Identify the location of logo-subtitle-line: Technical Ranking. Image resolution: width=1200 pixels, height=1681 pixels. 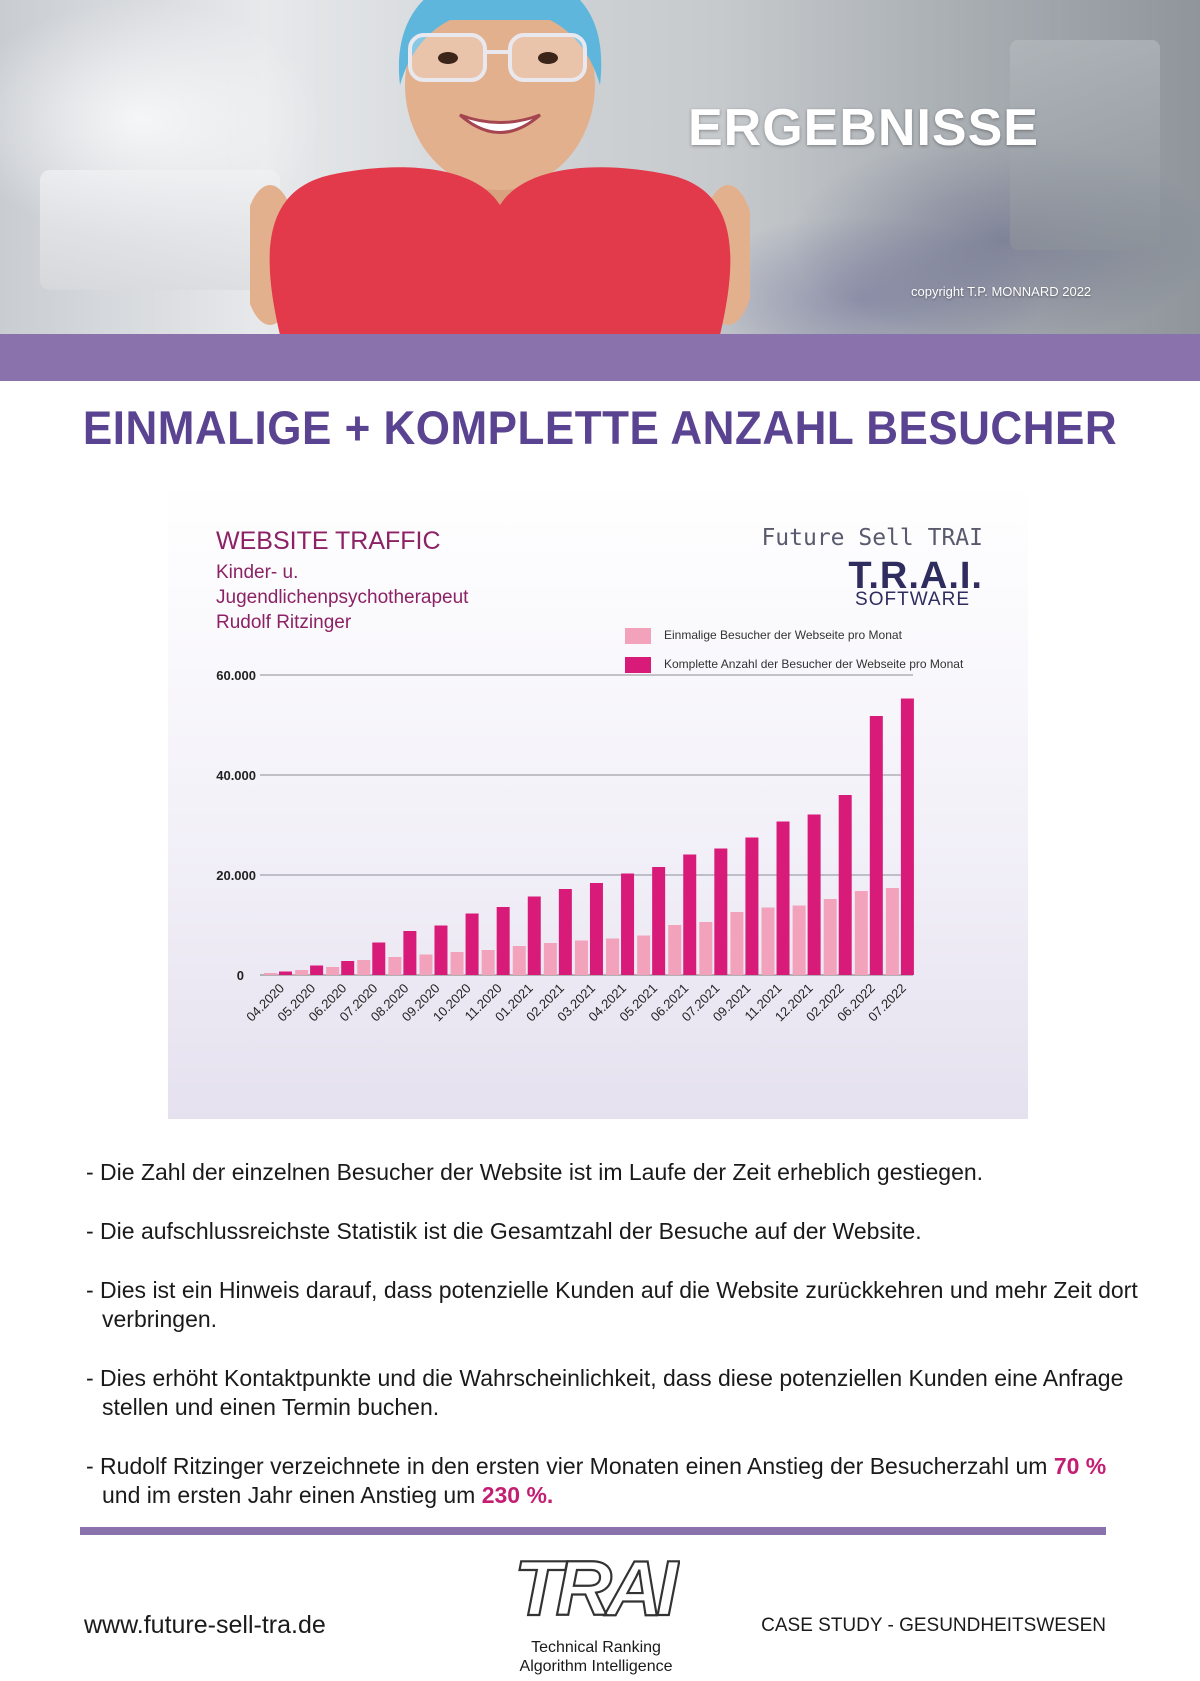
(596, 1647).